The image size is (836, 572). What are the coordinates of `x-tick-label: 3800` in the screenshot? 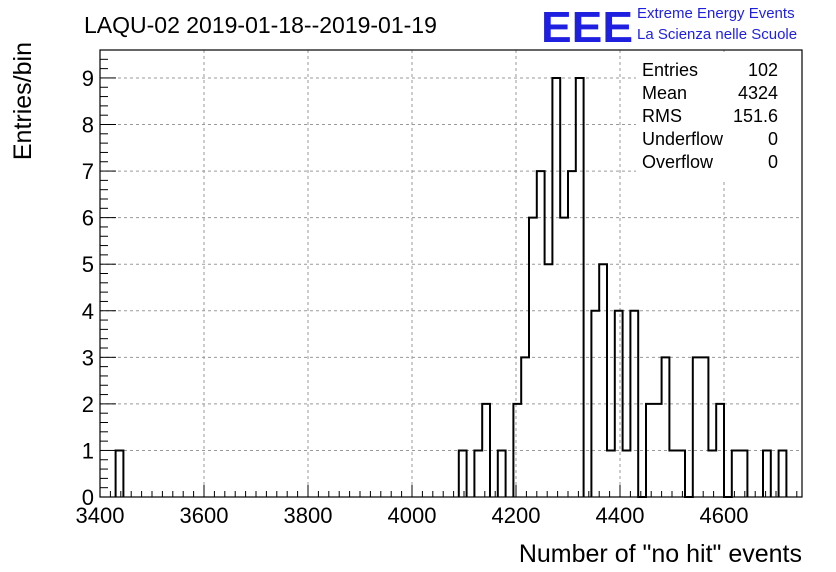 It's located at (308, 515).